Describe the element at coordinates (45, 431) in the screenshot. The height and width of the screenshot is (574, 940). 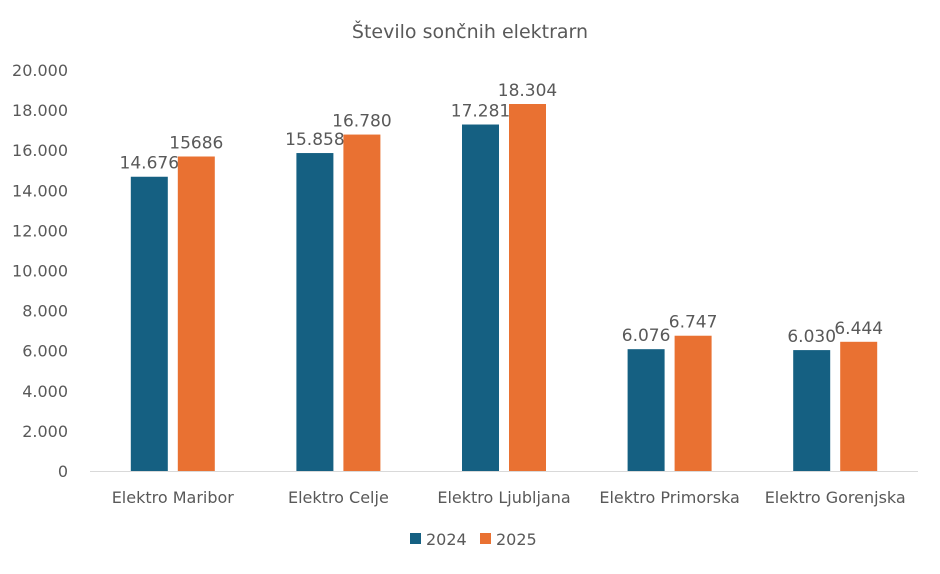
I see `y-tick-label: 2.000` at that location.